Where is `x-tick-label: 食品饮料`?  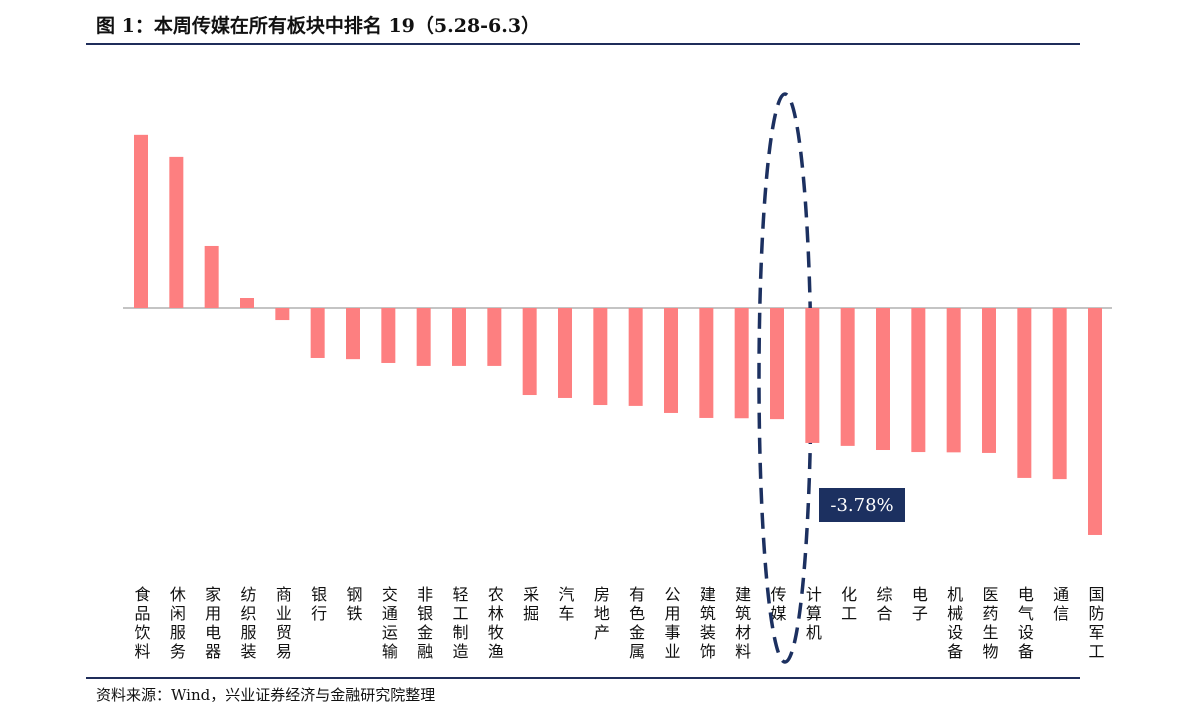
x-tick-label: 食品饮料 is located at coordinates (141, 624).